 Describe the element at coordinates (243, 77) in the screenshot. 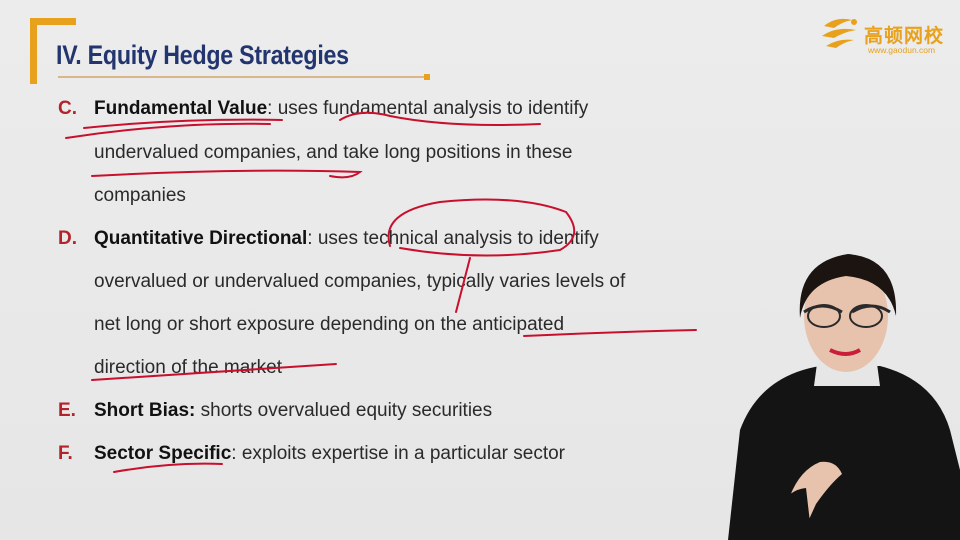

I see `title-underline` at that location.